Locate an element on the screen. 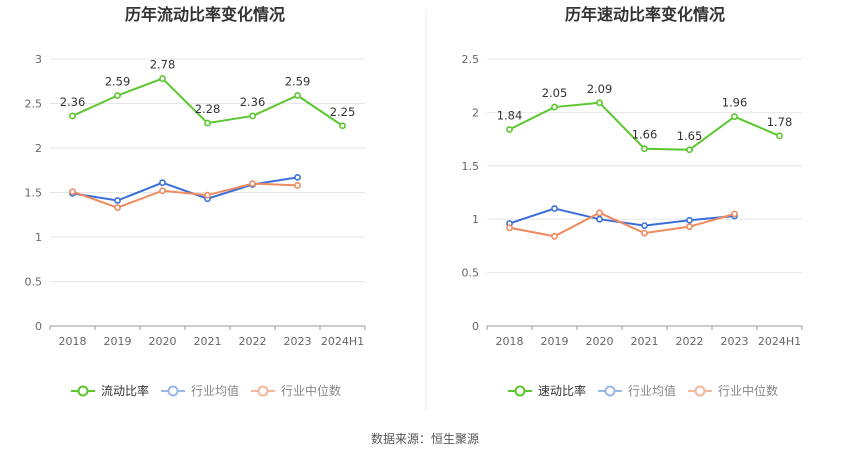  data-label: 2.28 is located at coordinates (208, 109).